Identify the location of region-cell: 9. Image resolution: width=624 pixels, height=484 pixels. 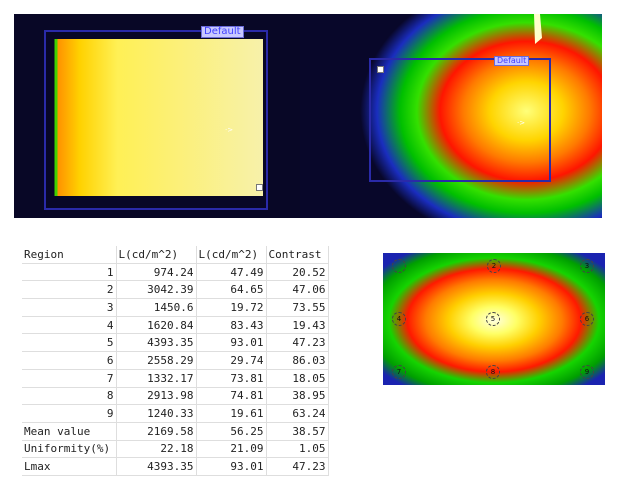
(69, 413).